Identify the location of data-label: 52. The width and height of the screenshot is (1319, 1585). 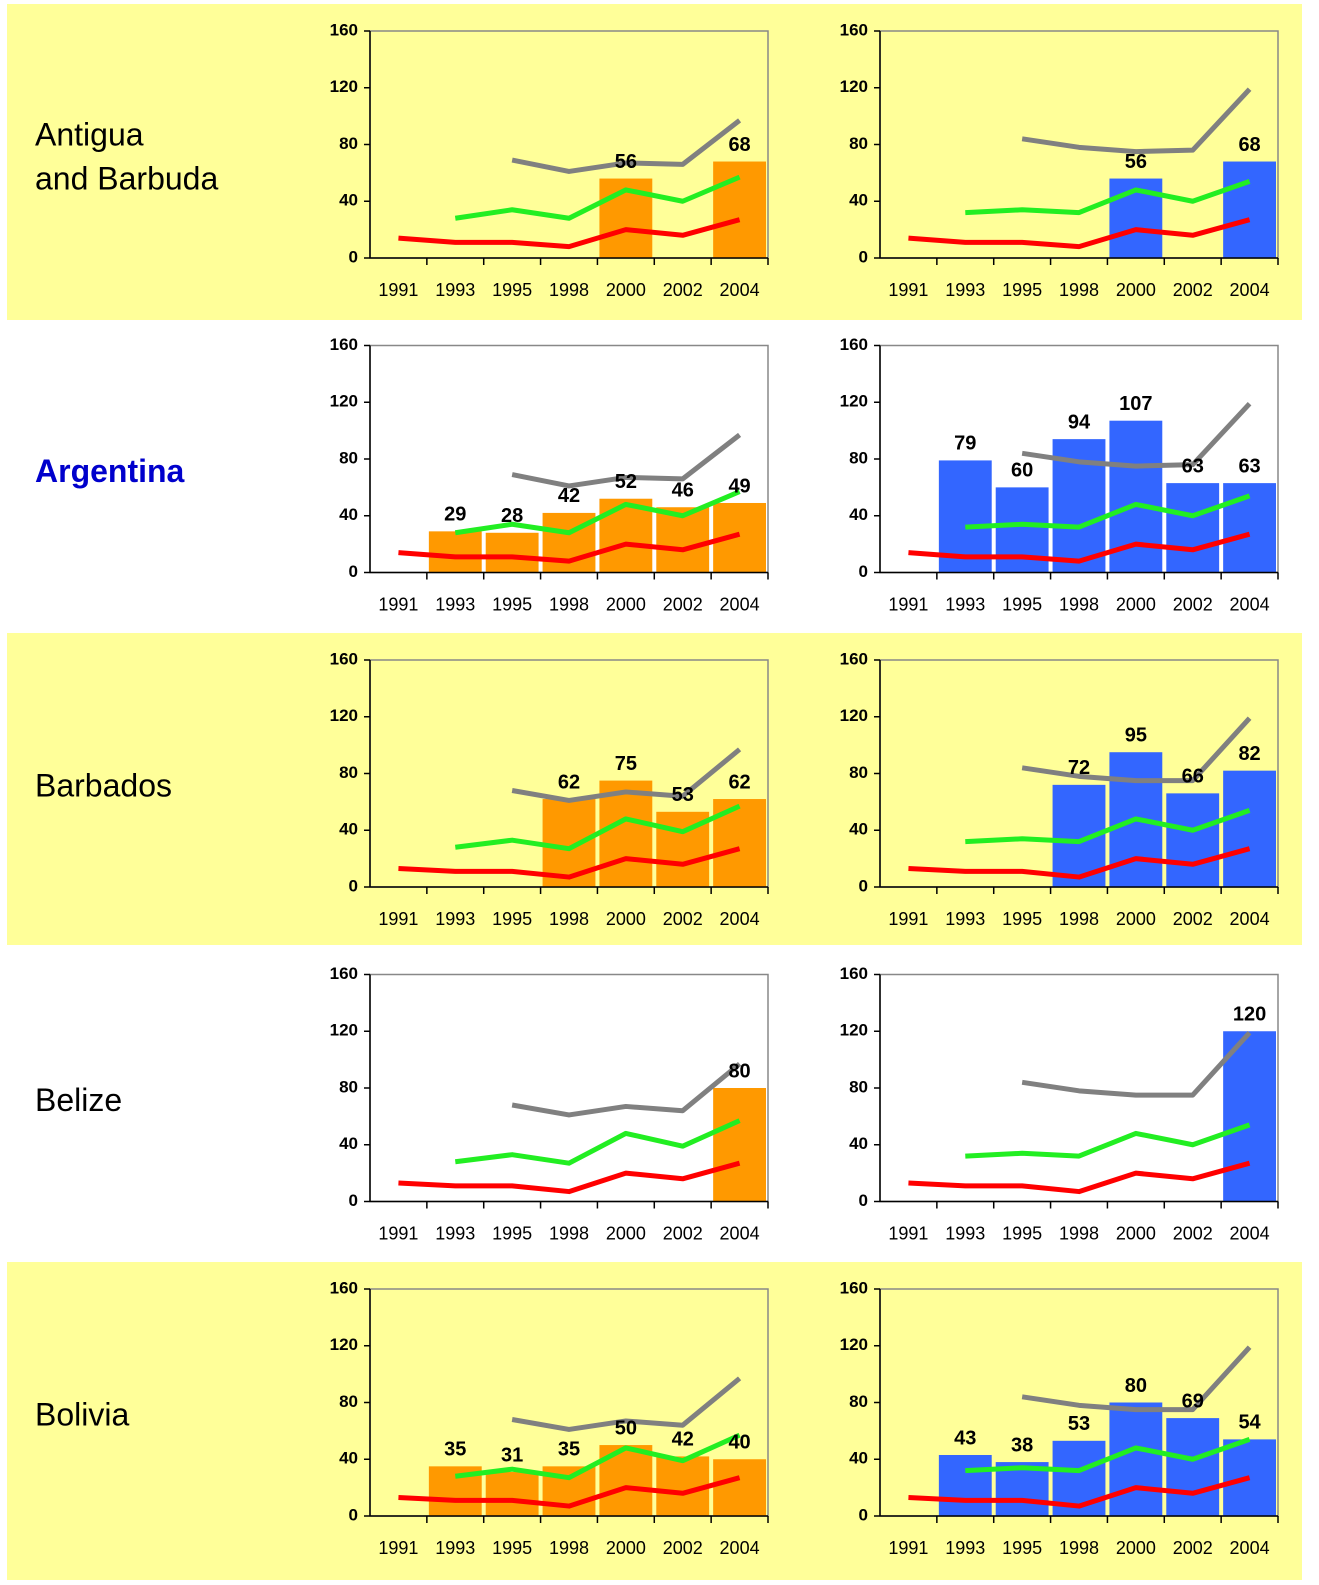
(626, 482).